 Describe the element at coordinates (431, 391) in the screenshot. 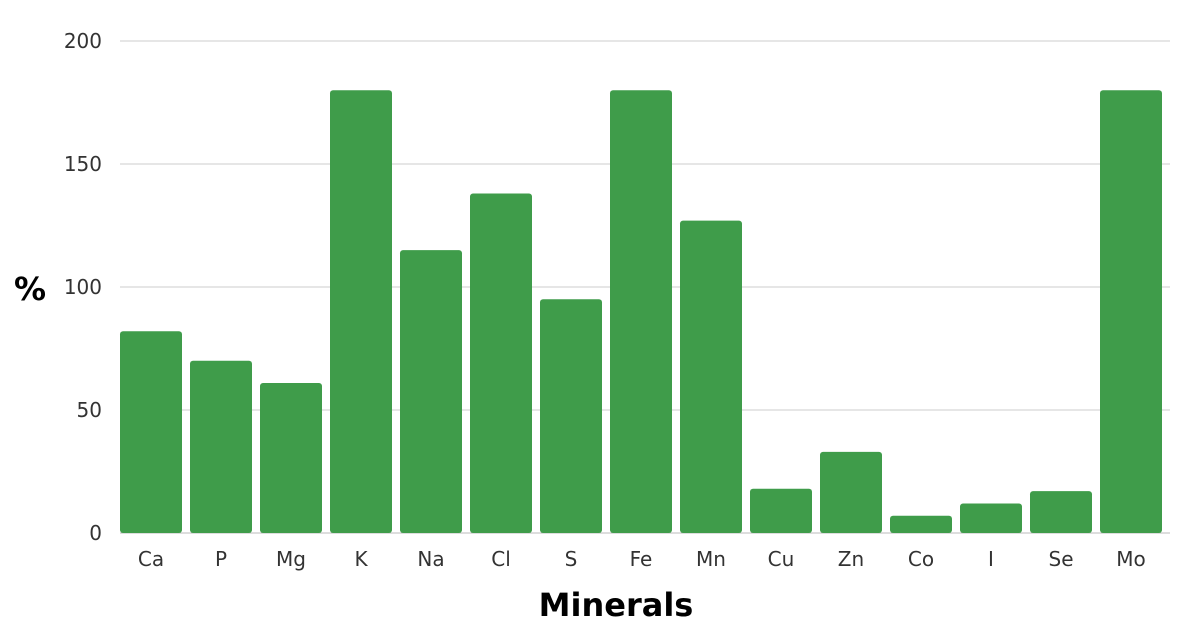

I see `bar-na` at that location.